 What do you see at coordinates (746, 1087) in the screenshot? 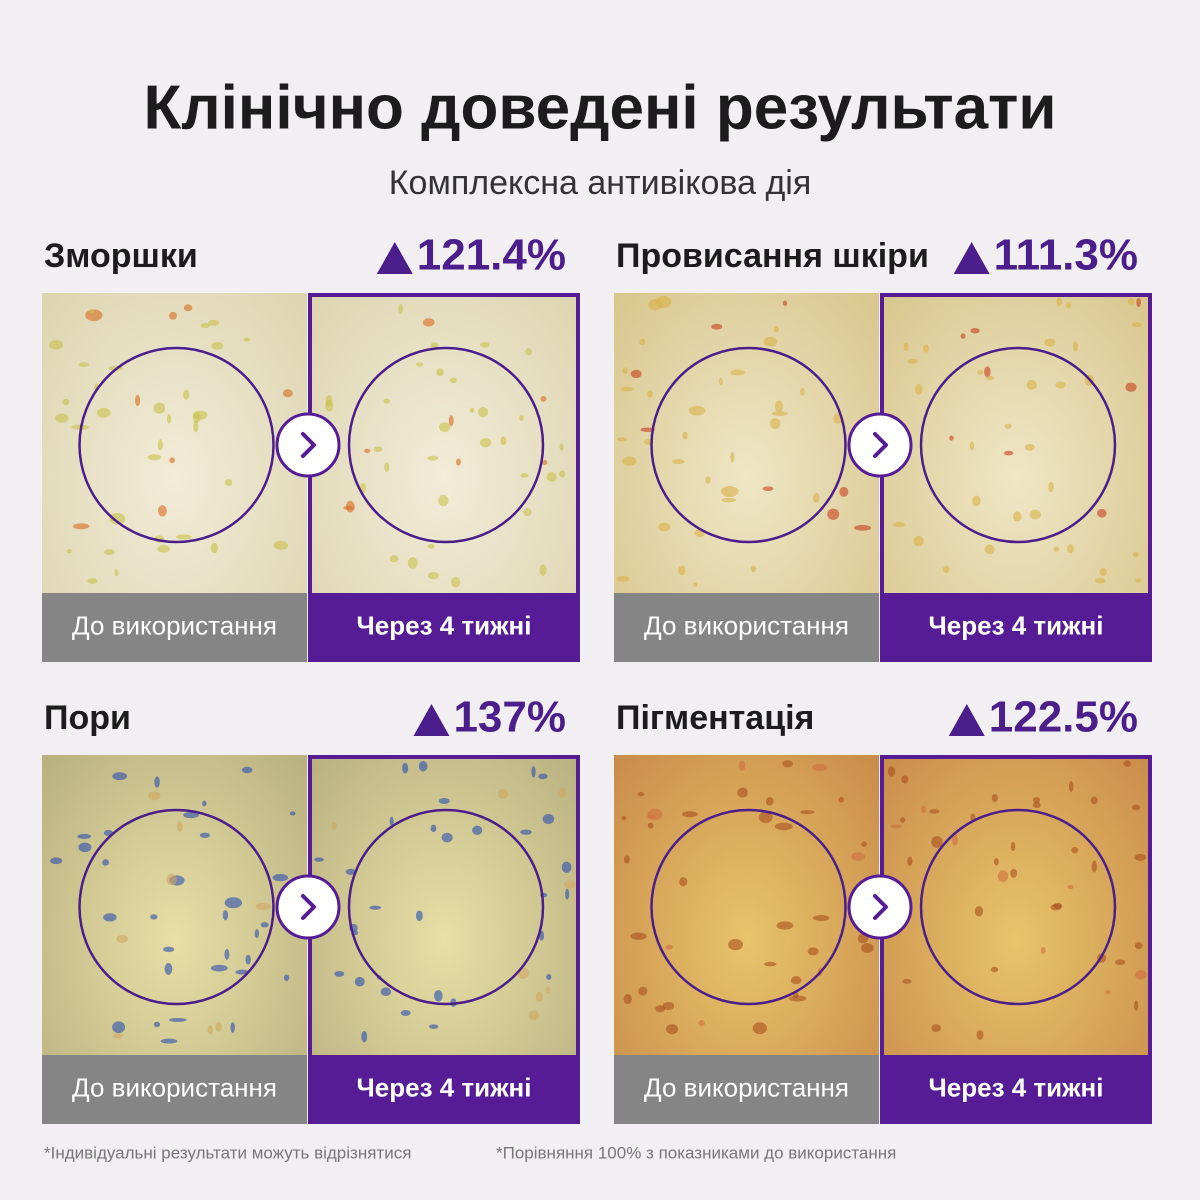
I see `before-label: До використання` at bounding box center [746, 1087].